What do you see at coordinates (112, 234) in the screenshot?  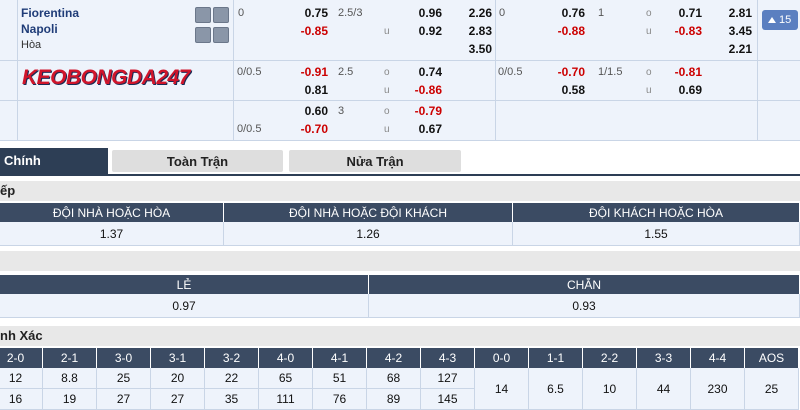 I see `odd-value: 1.37` at bounding box center [112, 234].